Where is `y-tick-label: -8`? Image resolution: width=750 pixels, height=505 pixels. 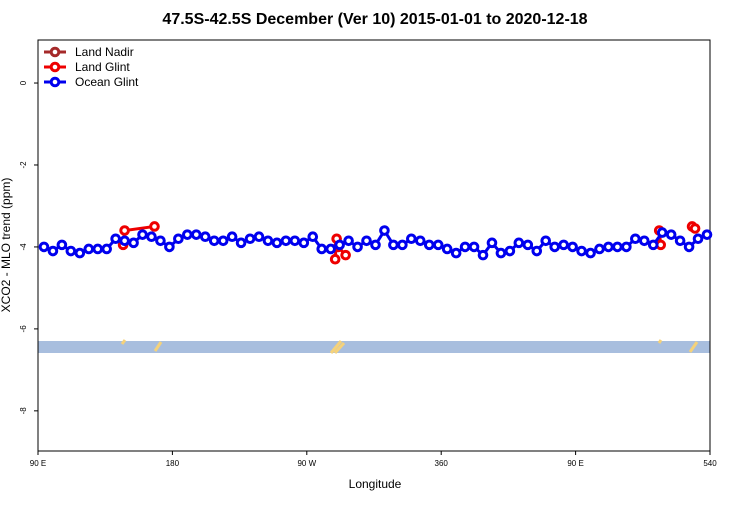 y-tick-label: -8 is located at coordinates (23, 411).